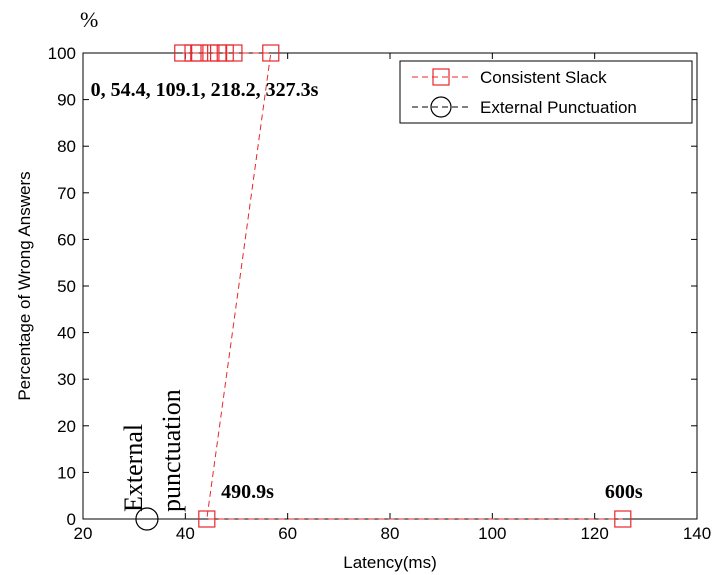 The image size is (726, 575). What do you see at coordinates (66, 472) in the screenshot?
I see `y-tick-label: 10` at bounding box center [66, 472].